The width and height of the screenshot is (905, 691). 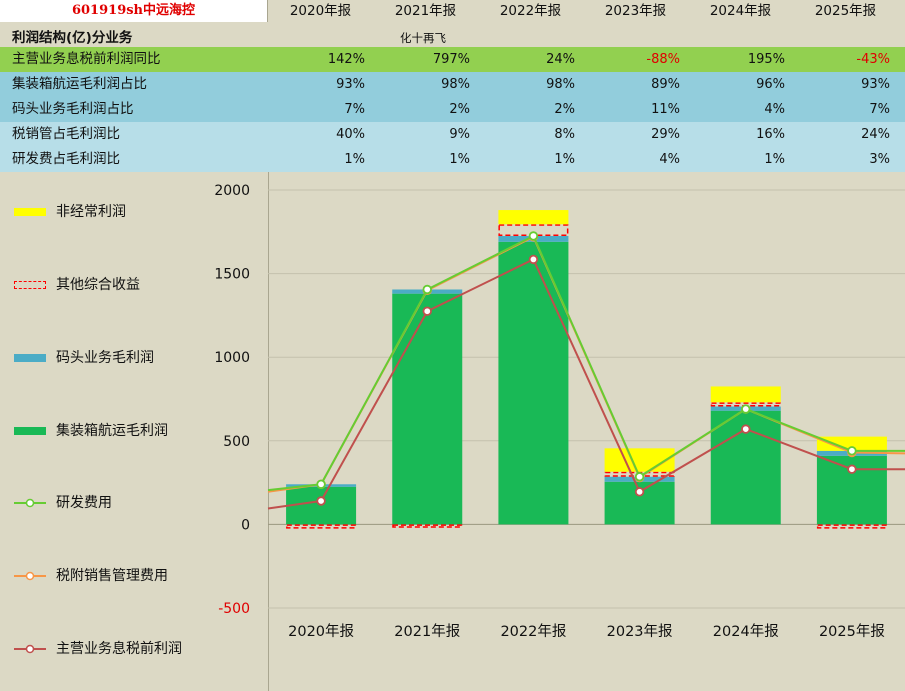 What do you see at coordinates (134, 11) in the screenshot?
I see `ticker-label: 601919sh中远海控` at bounding box center [134, 11].